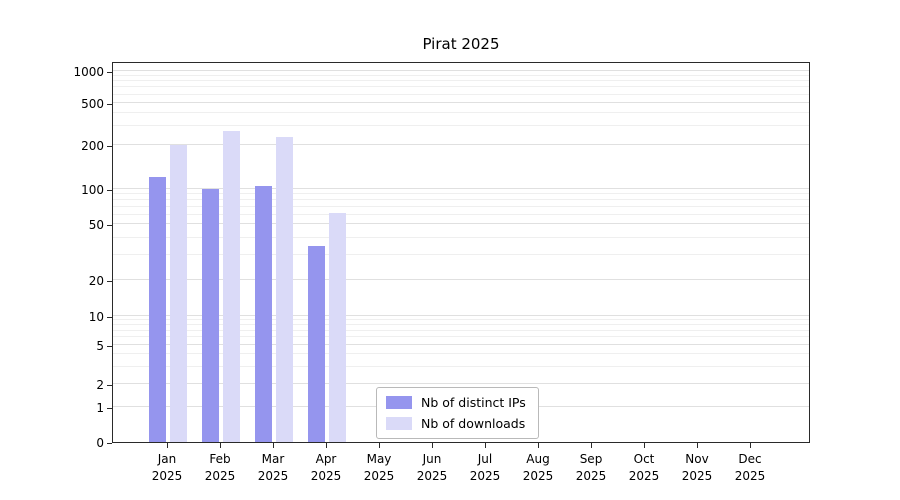  I want to click on y-tick-label: 10, so click(96, 316).